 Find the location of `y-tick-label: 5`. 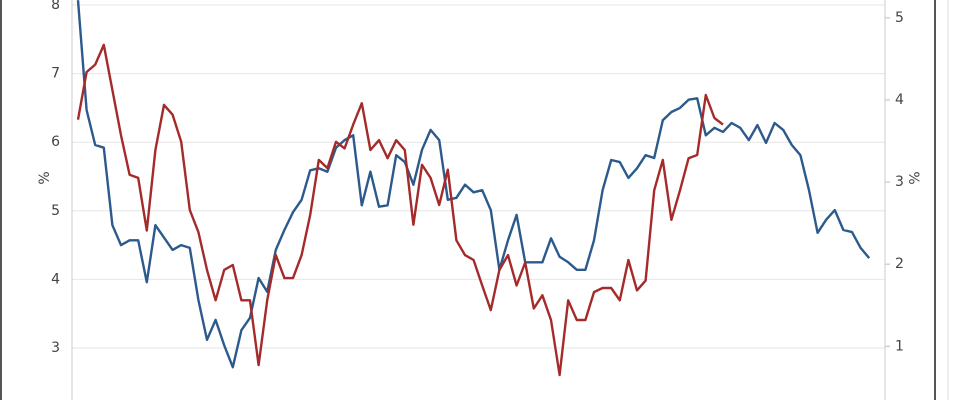

y-tick-label: 5 is located at coordinates (55, 211).